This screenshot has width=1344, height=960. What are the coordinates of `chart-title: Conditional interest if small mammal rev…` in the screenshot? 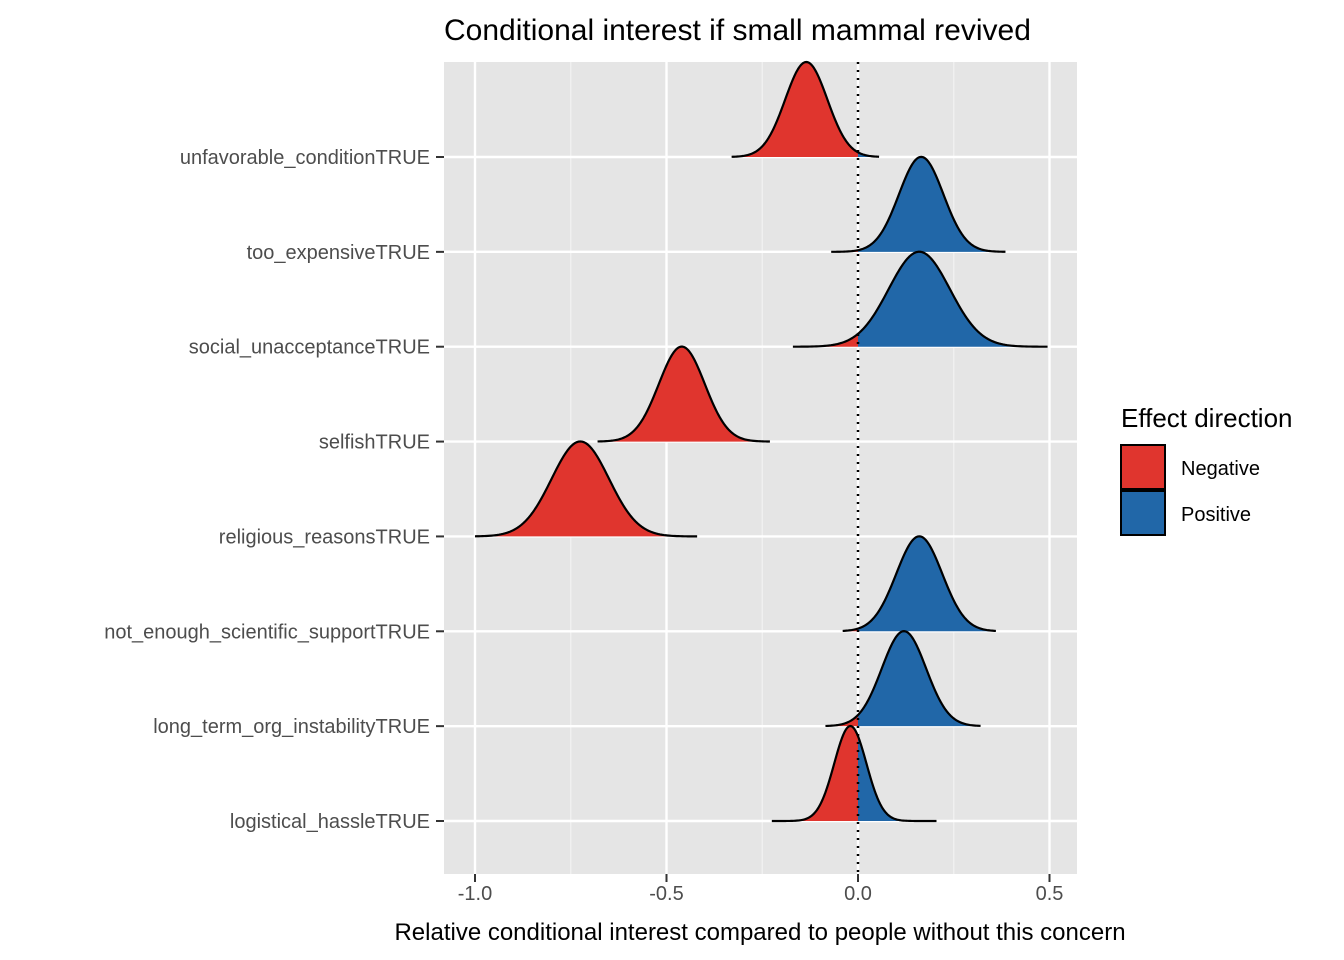 It's located at (737, 30).